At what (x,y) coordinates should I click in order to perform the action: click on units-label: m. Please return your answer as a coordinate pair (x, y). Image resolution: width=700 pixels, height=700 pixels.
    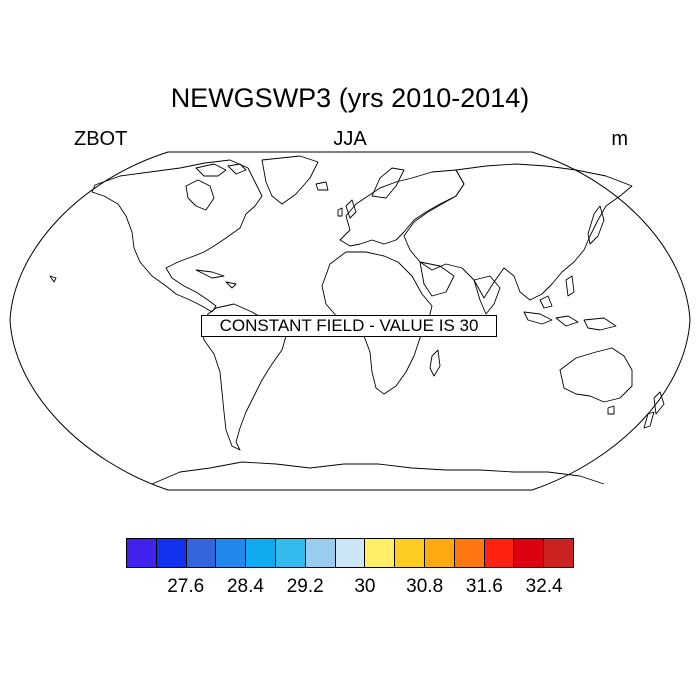
    Looking at the image, I should click on (619, 139).